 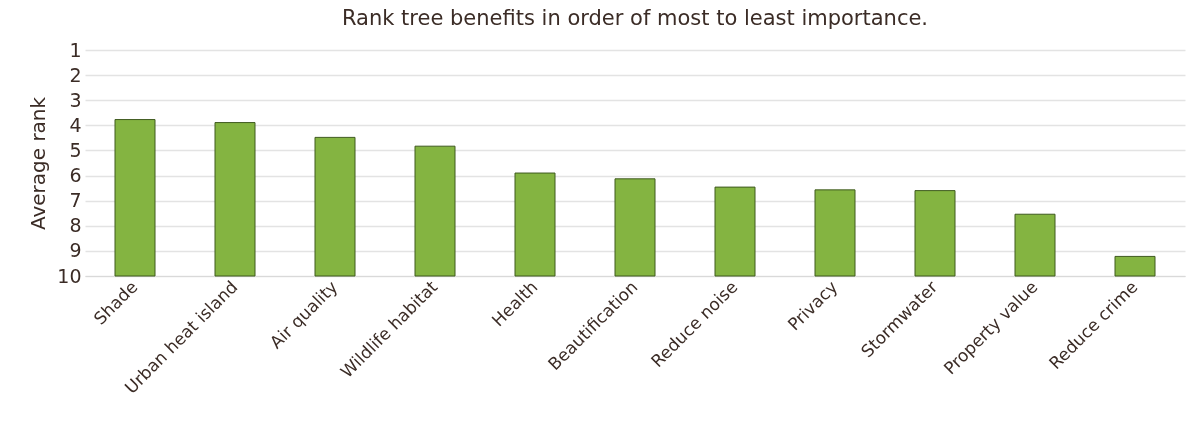 I want to click on y-tick-label: 1, so click(x=75, y=49).